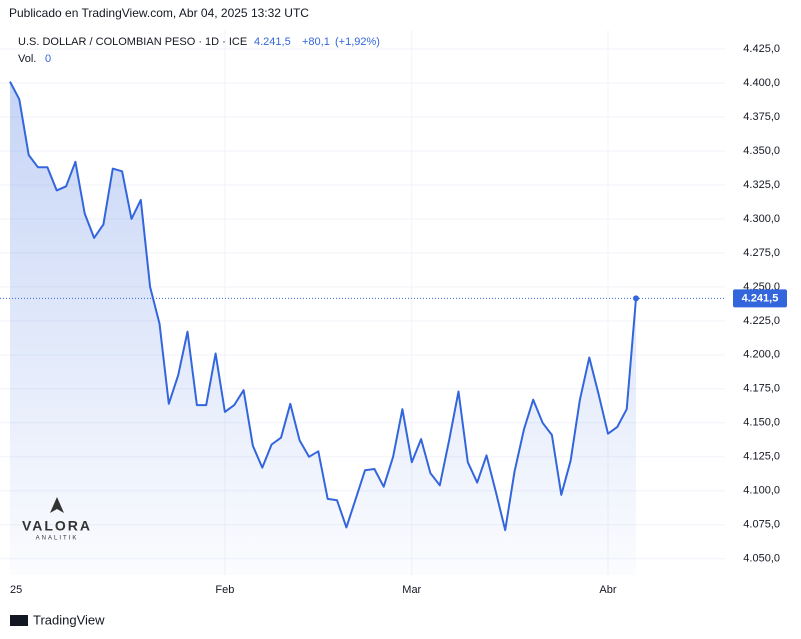 The height and width of the screenshot is (639, 801). What do you see at coordinates (761, 219) in the screenshot?
I see `y-tick-label: 4.300,0` at bounding box center [761, 219].